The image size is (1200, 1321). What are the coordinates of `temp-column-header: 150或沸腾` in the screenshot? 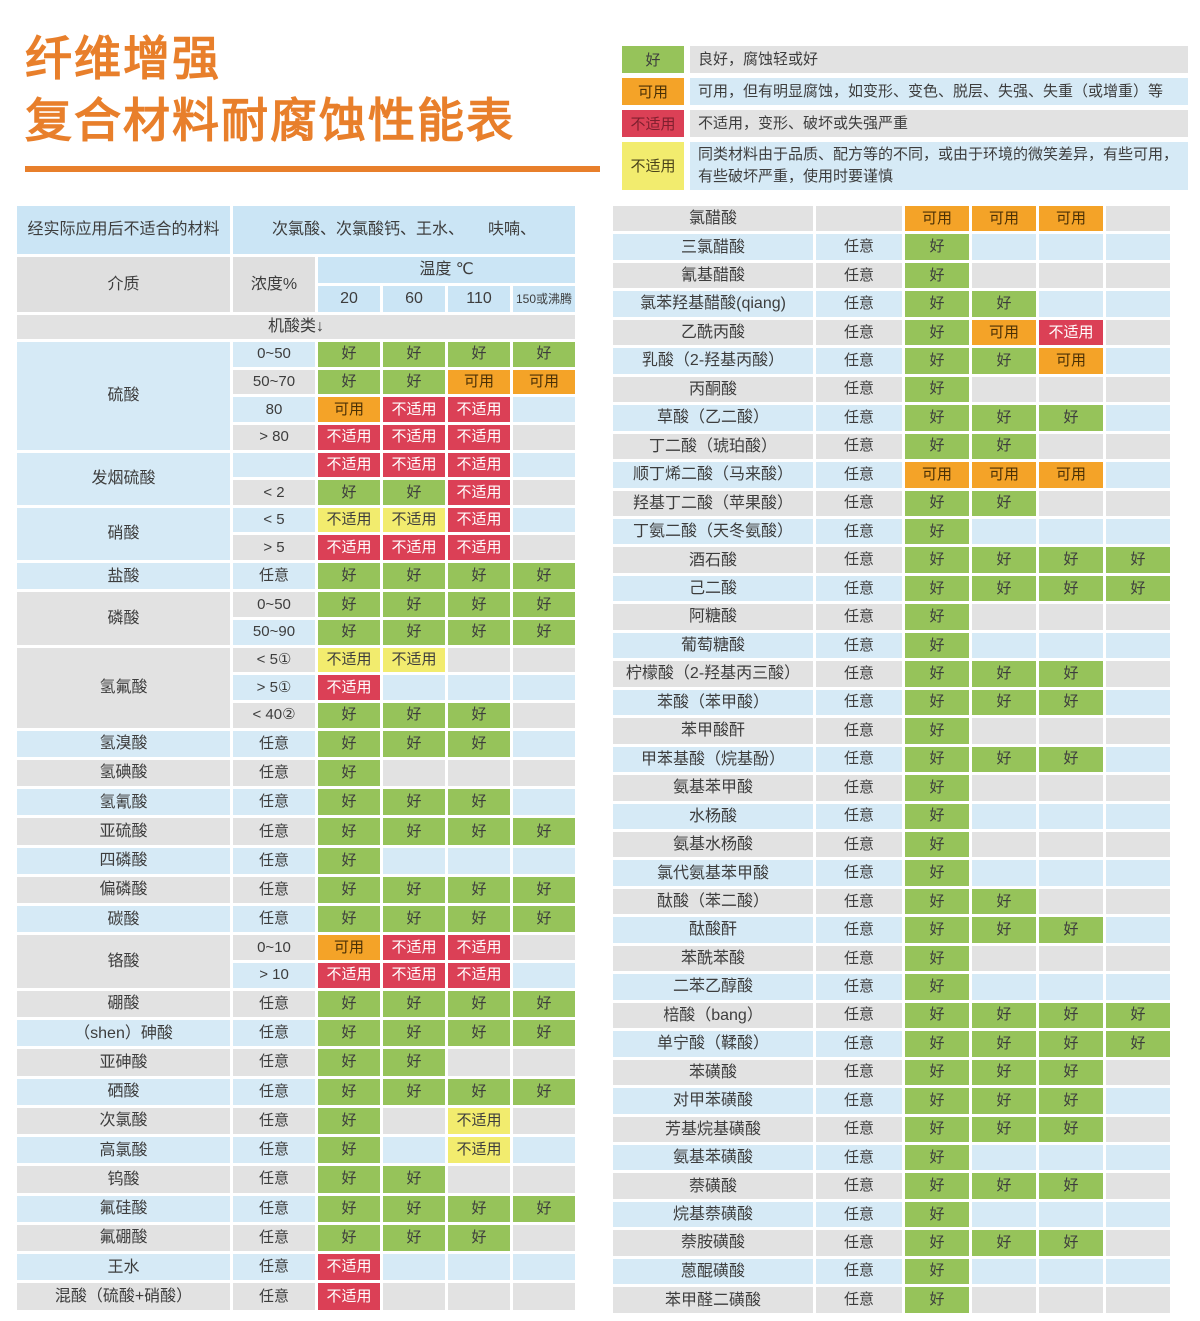 It's located at (544, 299).